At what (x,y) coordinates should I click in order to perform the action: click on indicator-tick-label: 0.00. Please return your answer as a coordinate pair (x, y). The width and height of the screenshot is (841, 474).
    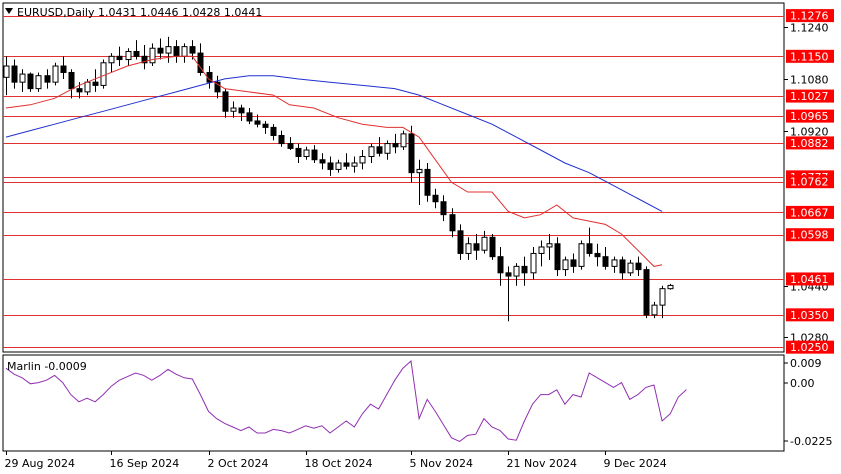
    Looking at the image, I should click on (802, 383).